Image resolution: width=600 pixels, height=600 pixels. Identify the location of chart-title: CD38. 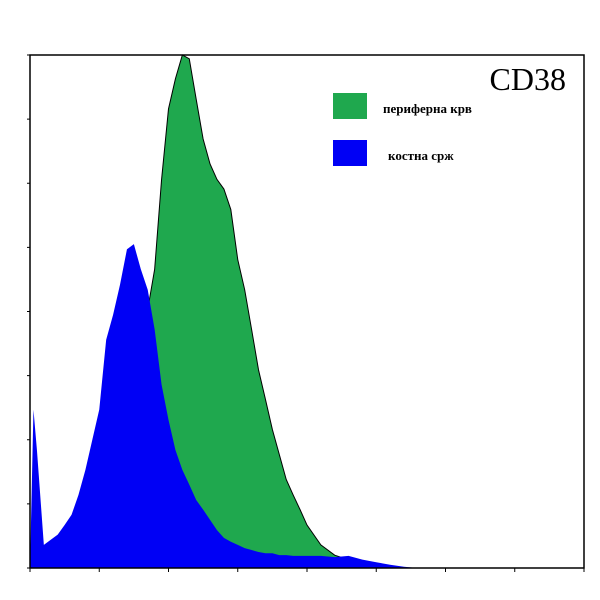
(528, 79).